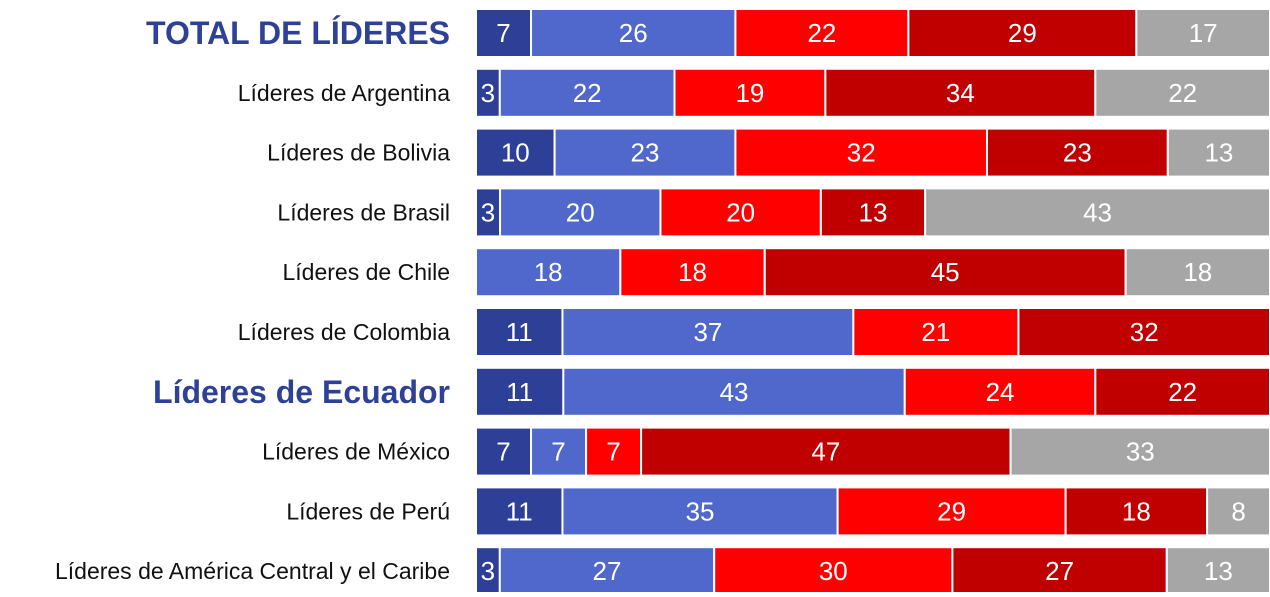 The height and width of the screenshot is (597, 1270). I want to click on data-label: 30, so click(833, 571).